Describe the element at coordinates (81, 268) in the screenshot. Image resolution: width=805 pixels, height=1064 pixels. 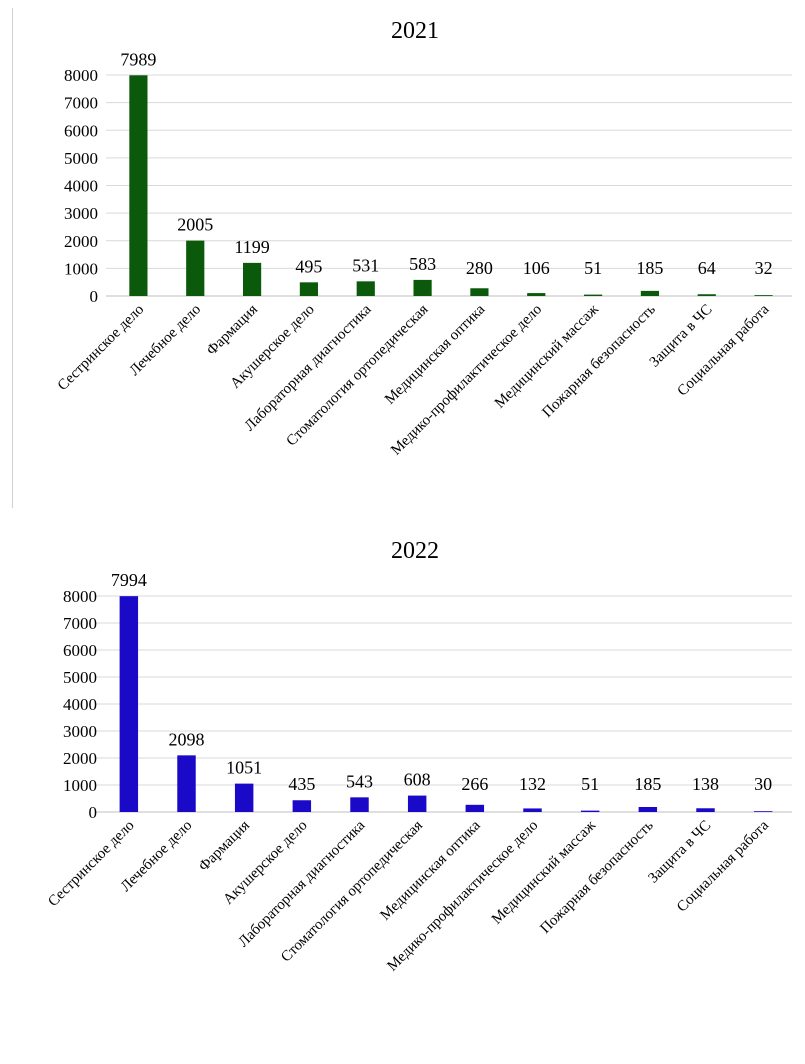
I see `chart-2021-y-tick-label: 1000` at that location.